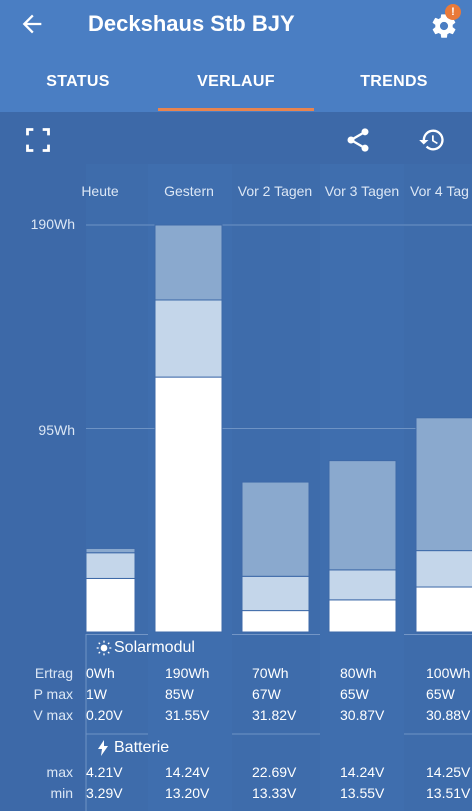 This screenshot has width=472, height=811. I want to click on tab-trends: TRENDS, so click(394, 81).